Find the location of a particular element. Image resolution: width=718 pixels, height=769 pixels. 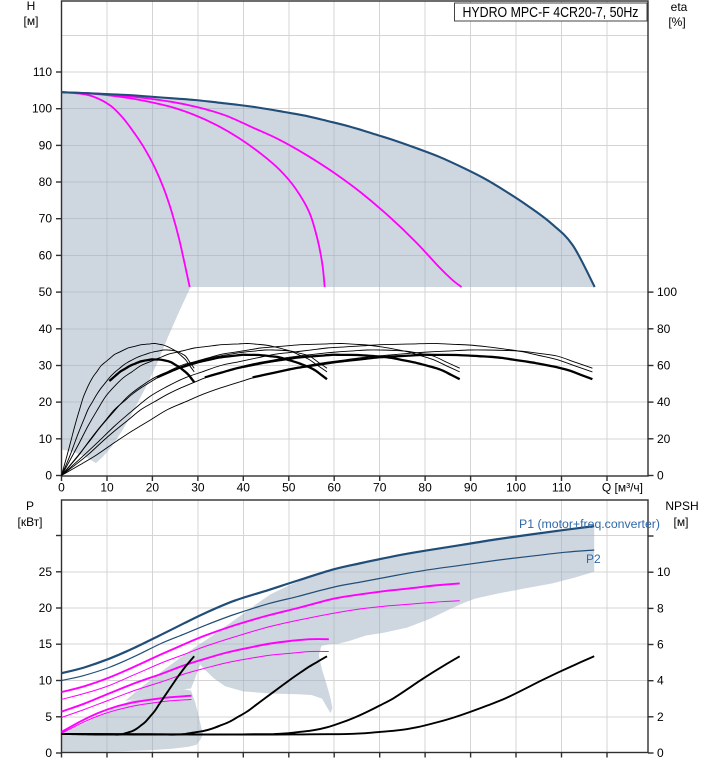

svg-text: P is located at coordinates (30, 506).